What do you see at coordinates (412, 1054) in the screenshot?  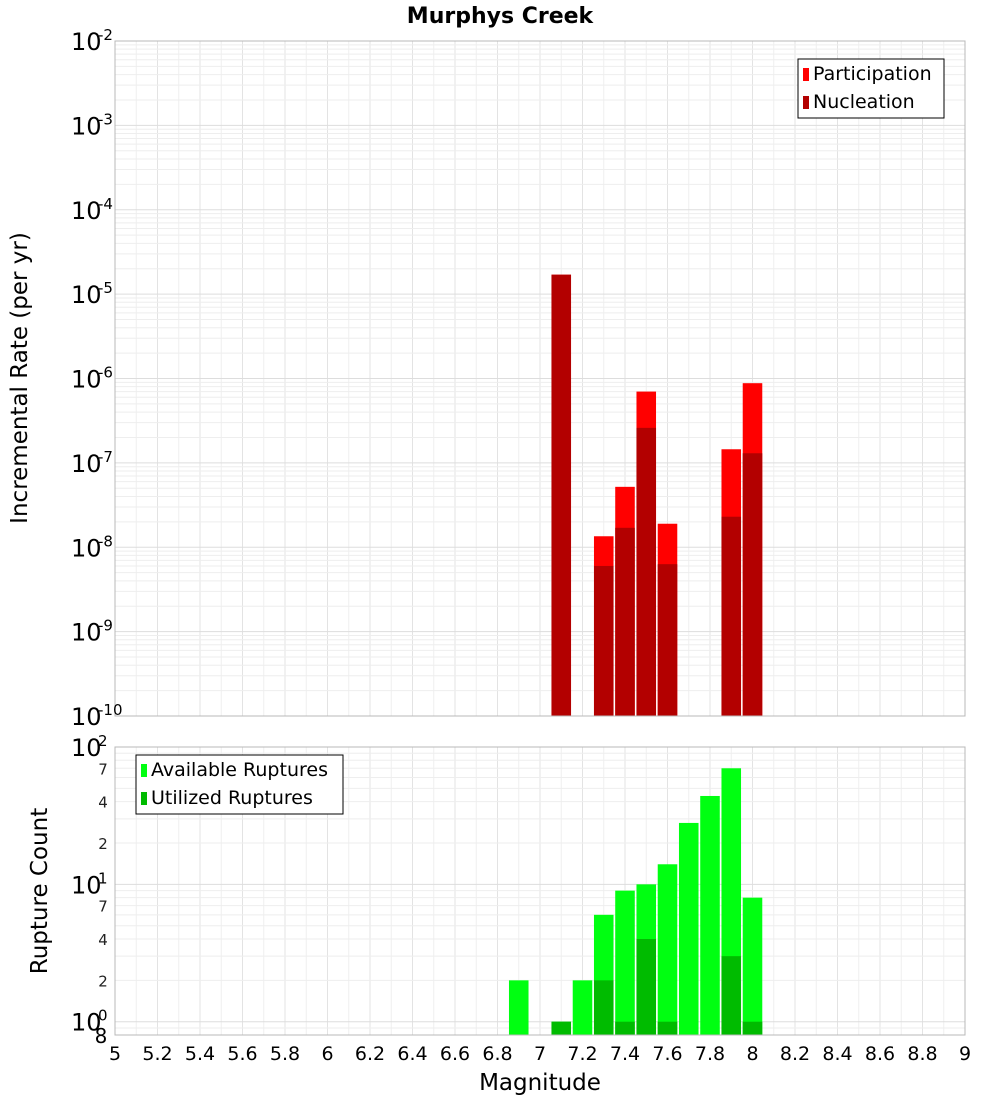 I see `x-tick-label: 6.4` at bounding box center [412, 1054].